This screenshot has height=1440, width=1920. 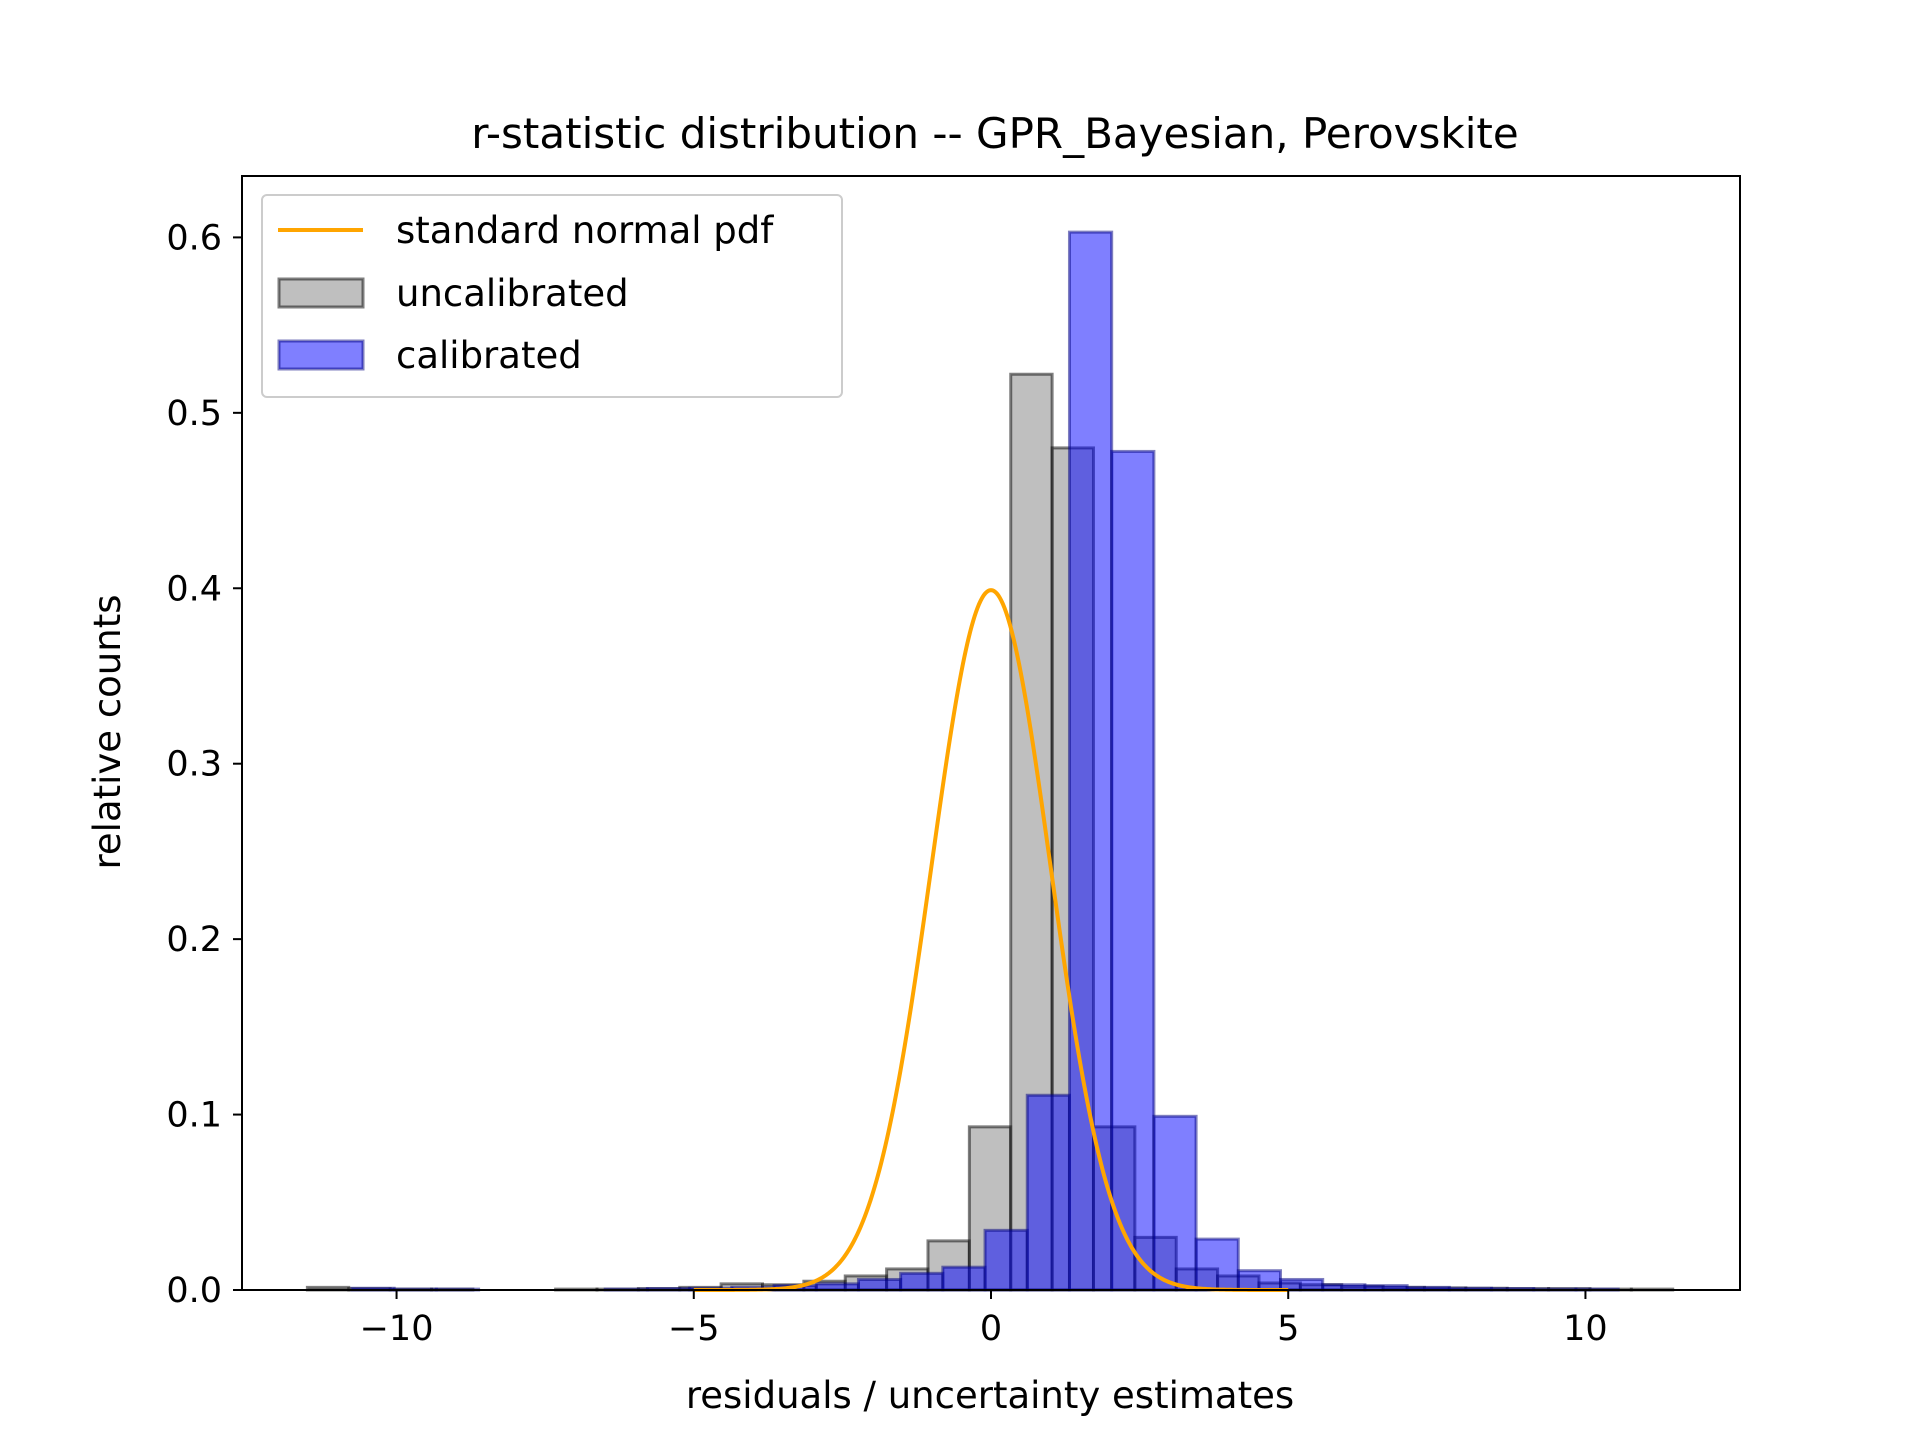 I want to click on y-tick-label: 0.2, so click(x=194, y=940).